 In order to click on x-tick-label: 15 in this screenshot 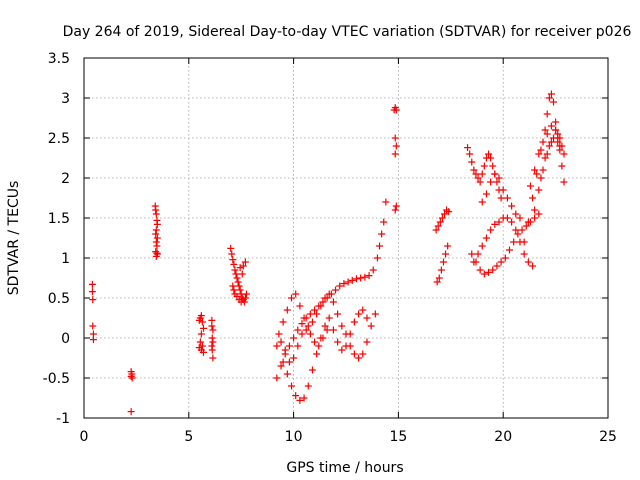, I will do `click(398, 437)`.